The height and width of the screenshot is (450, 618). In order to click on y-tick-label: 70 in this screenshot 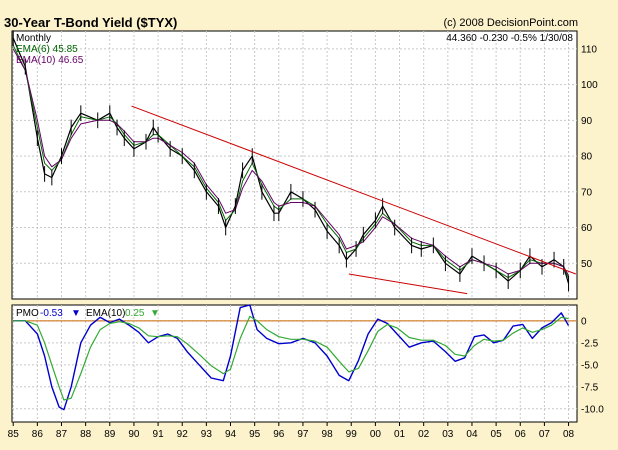, I will do `click(587, 192)`.